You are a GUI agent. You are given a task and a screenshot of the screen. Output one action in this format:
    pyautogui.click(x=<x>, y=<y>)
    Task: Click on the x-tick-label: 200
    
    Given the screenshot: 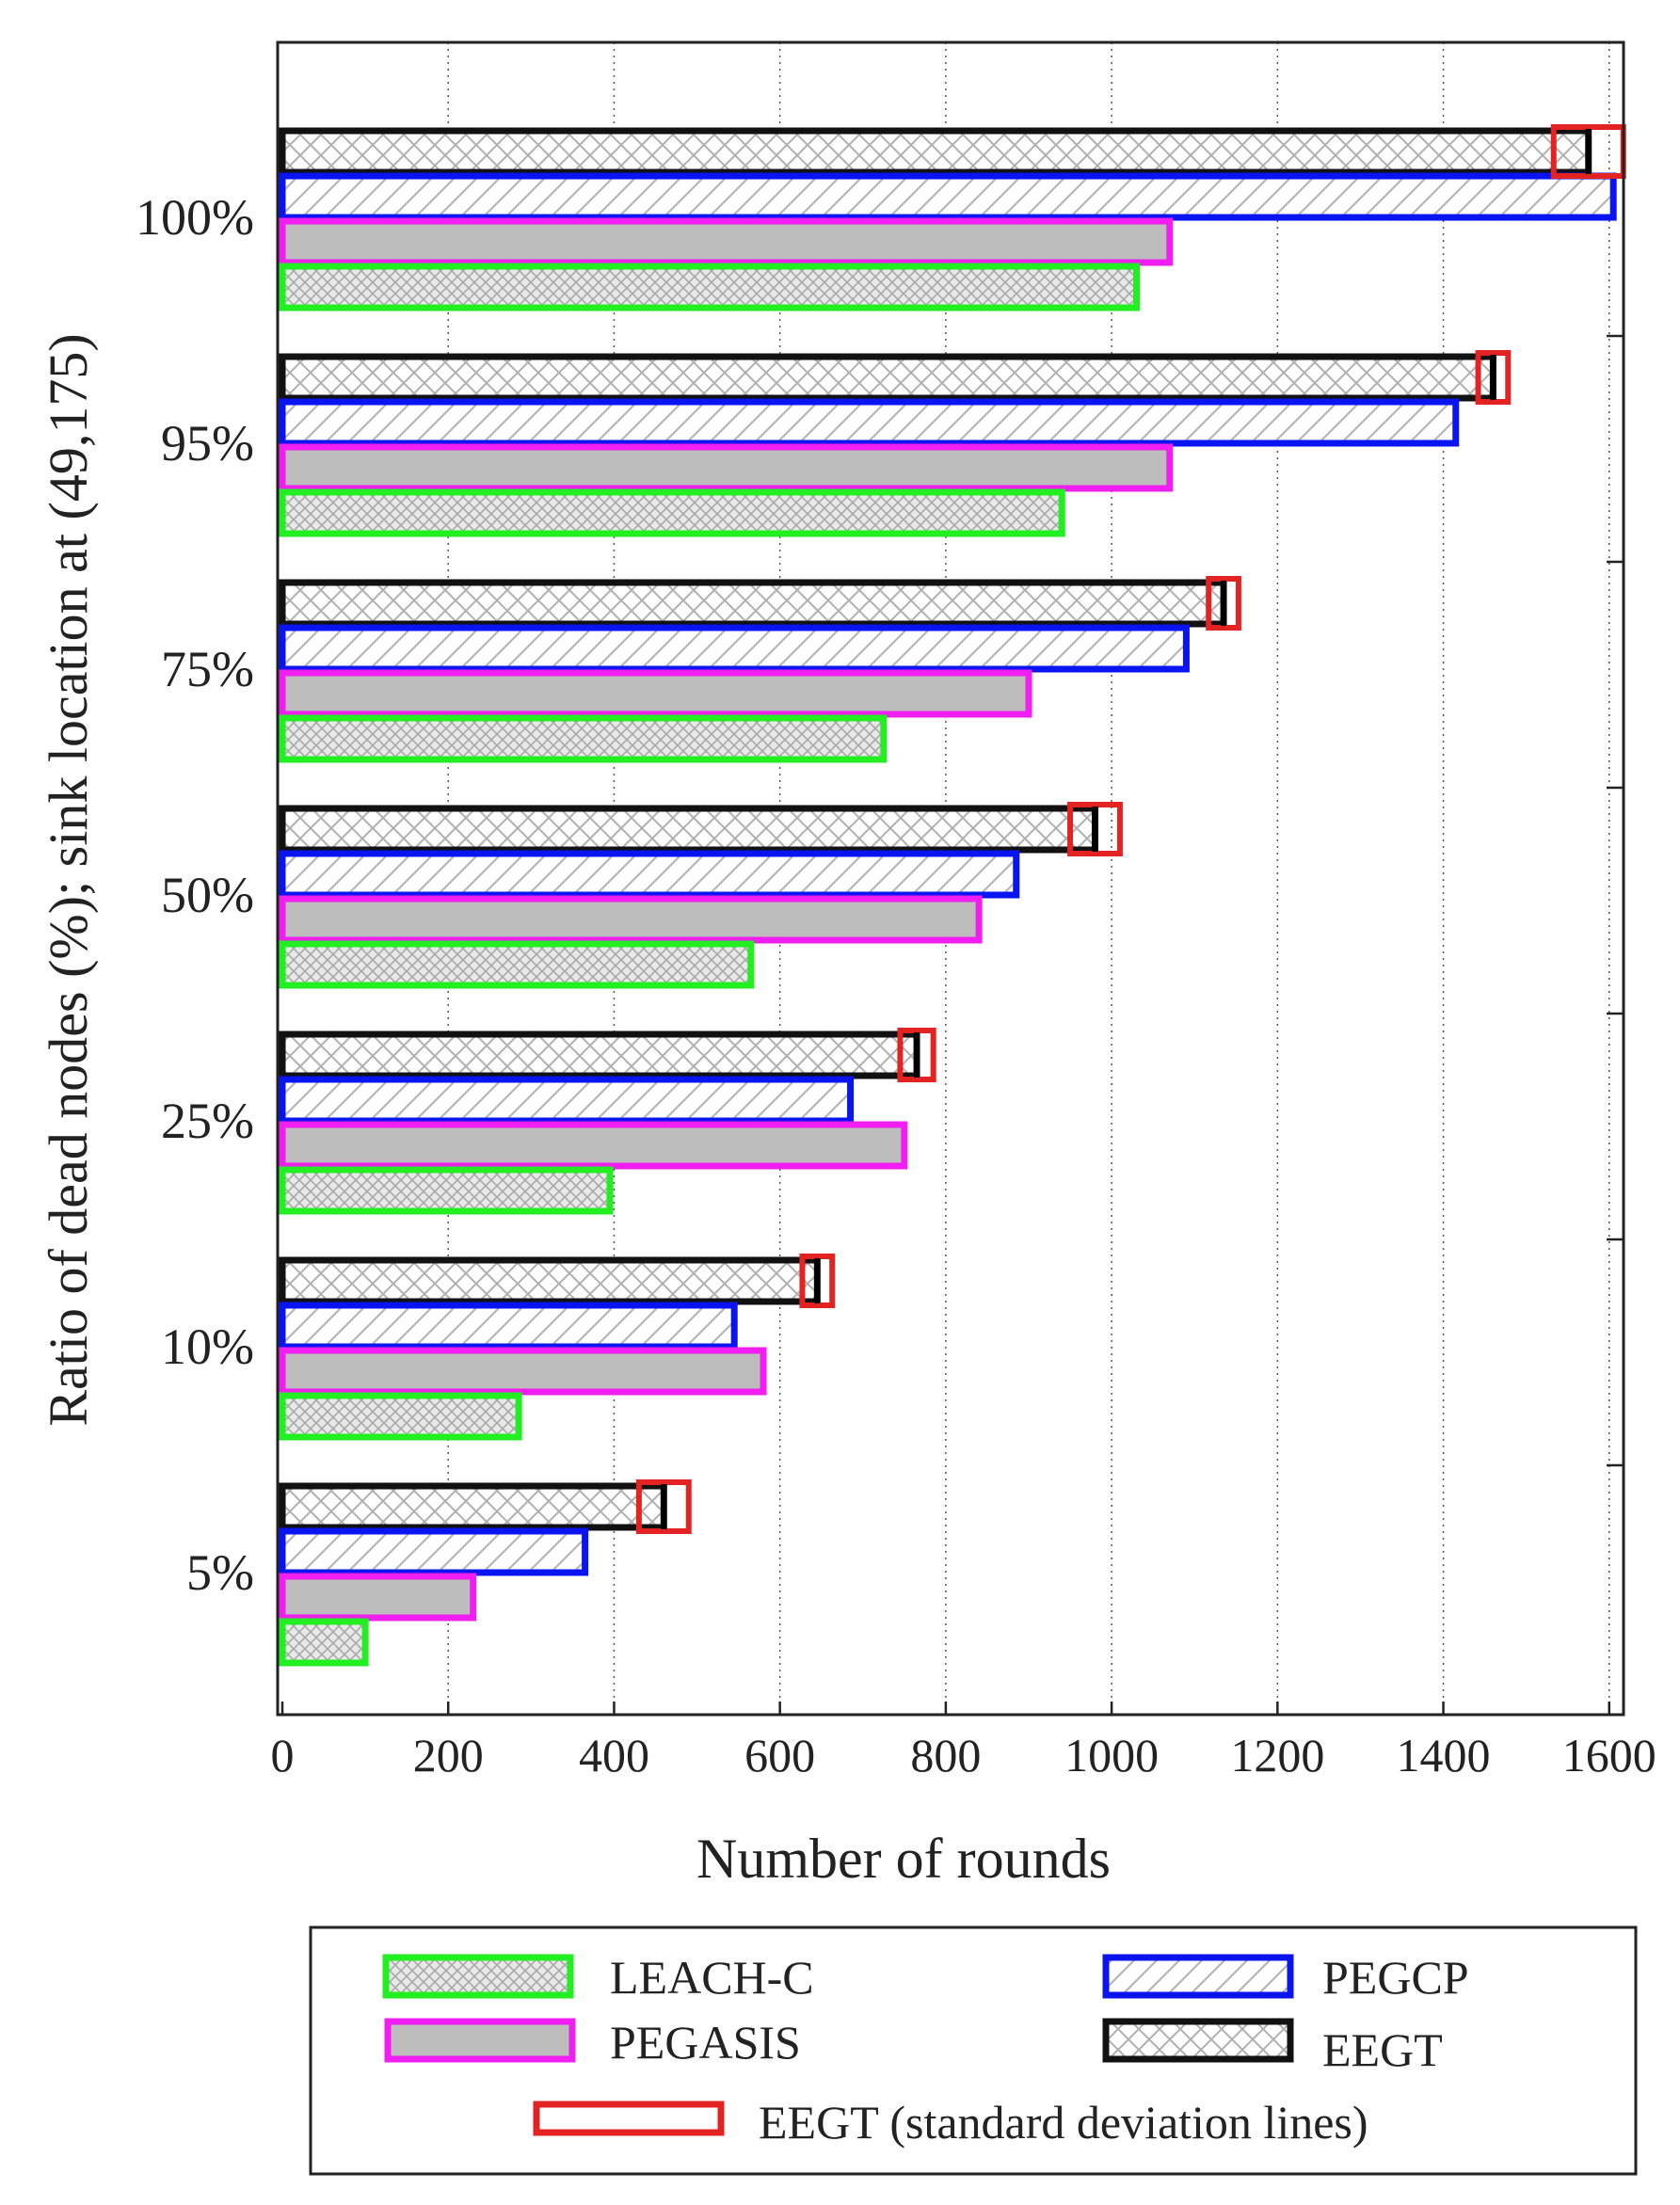 What is the action you would take?
    pyautogui.click(x=448, y=1755)
    